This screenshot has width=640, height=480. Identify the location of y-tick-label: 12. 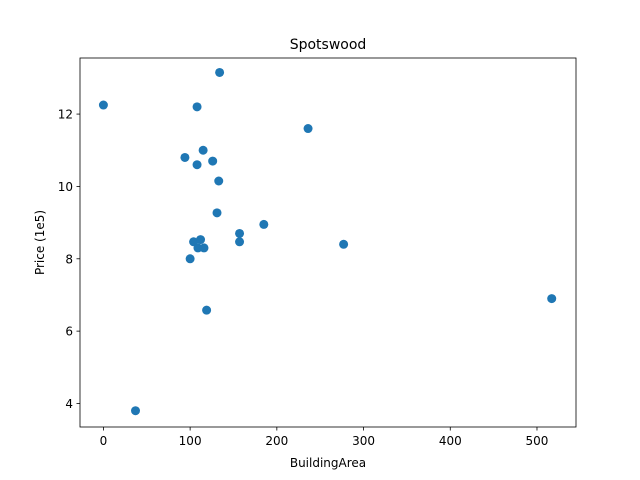
(65, 115).